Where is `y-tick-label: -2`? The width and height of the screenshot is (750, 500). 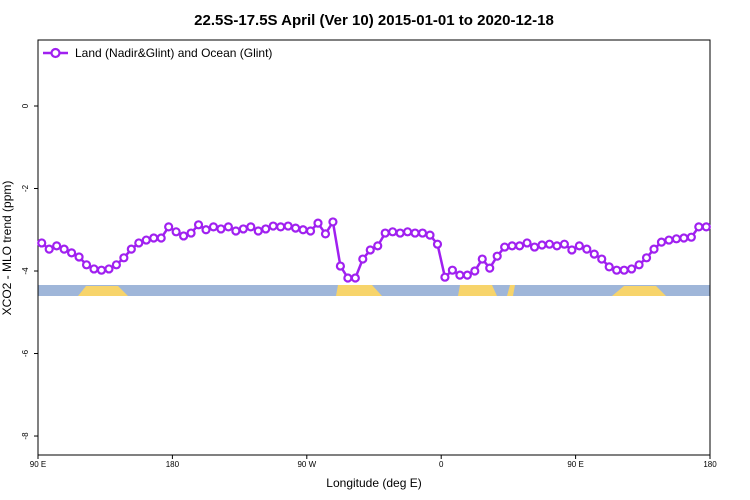
y-tick-label: -2 is located at coordinates (25, 188).